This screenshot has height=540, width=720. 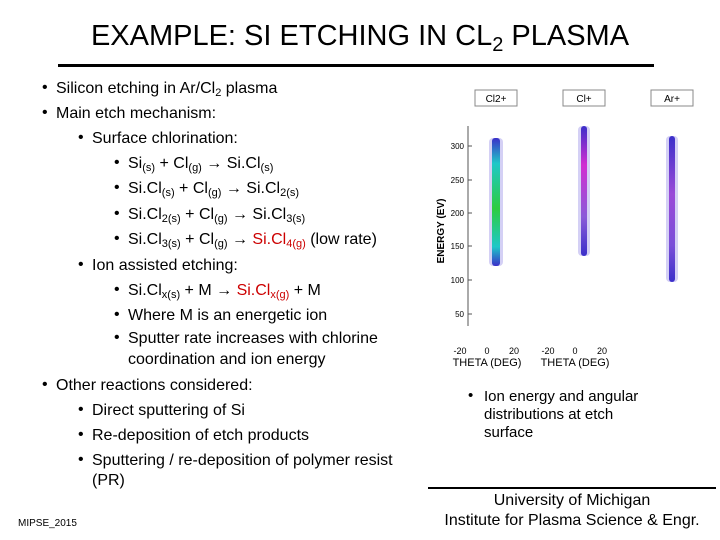 I want to click on panel-label: Cl2+, so click(x=496, y=99).